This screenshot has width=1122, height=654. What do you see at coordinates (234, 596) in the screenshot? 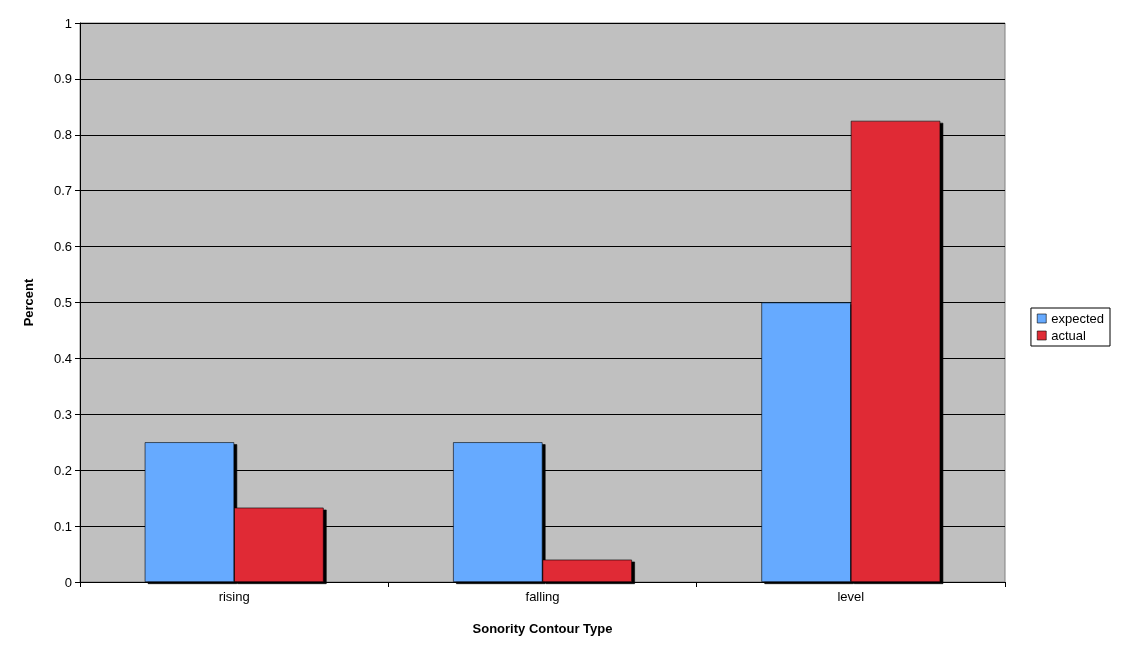
I see `x-tick-label: rising` at bounding box center [234, 596].